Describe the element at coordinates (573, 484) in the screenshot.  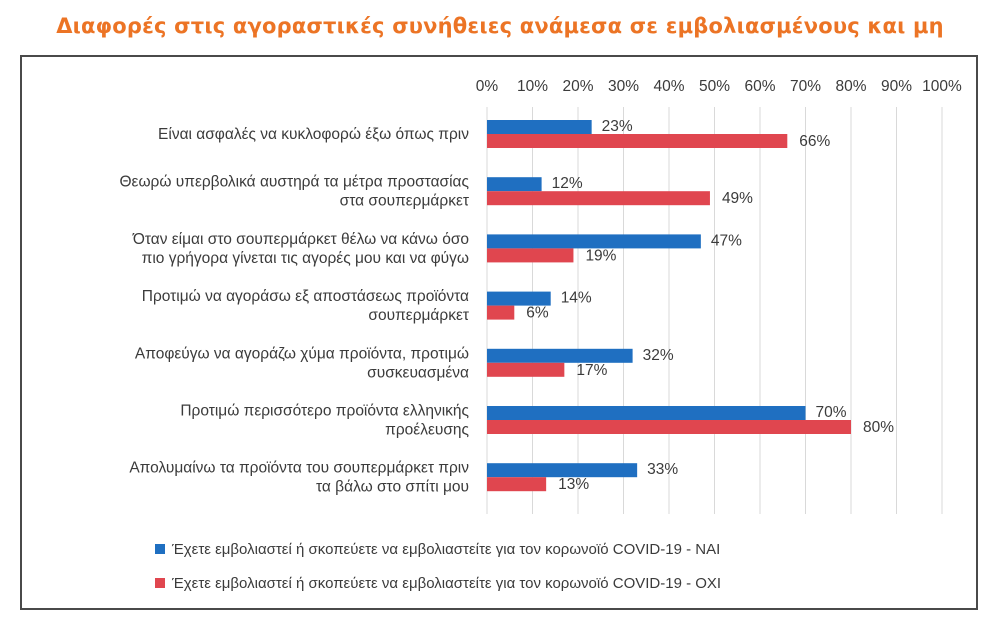
I see `data-label-no: 13%` at that location.